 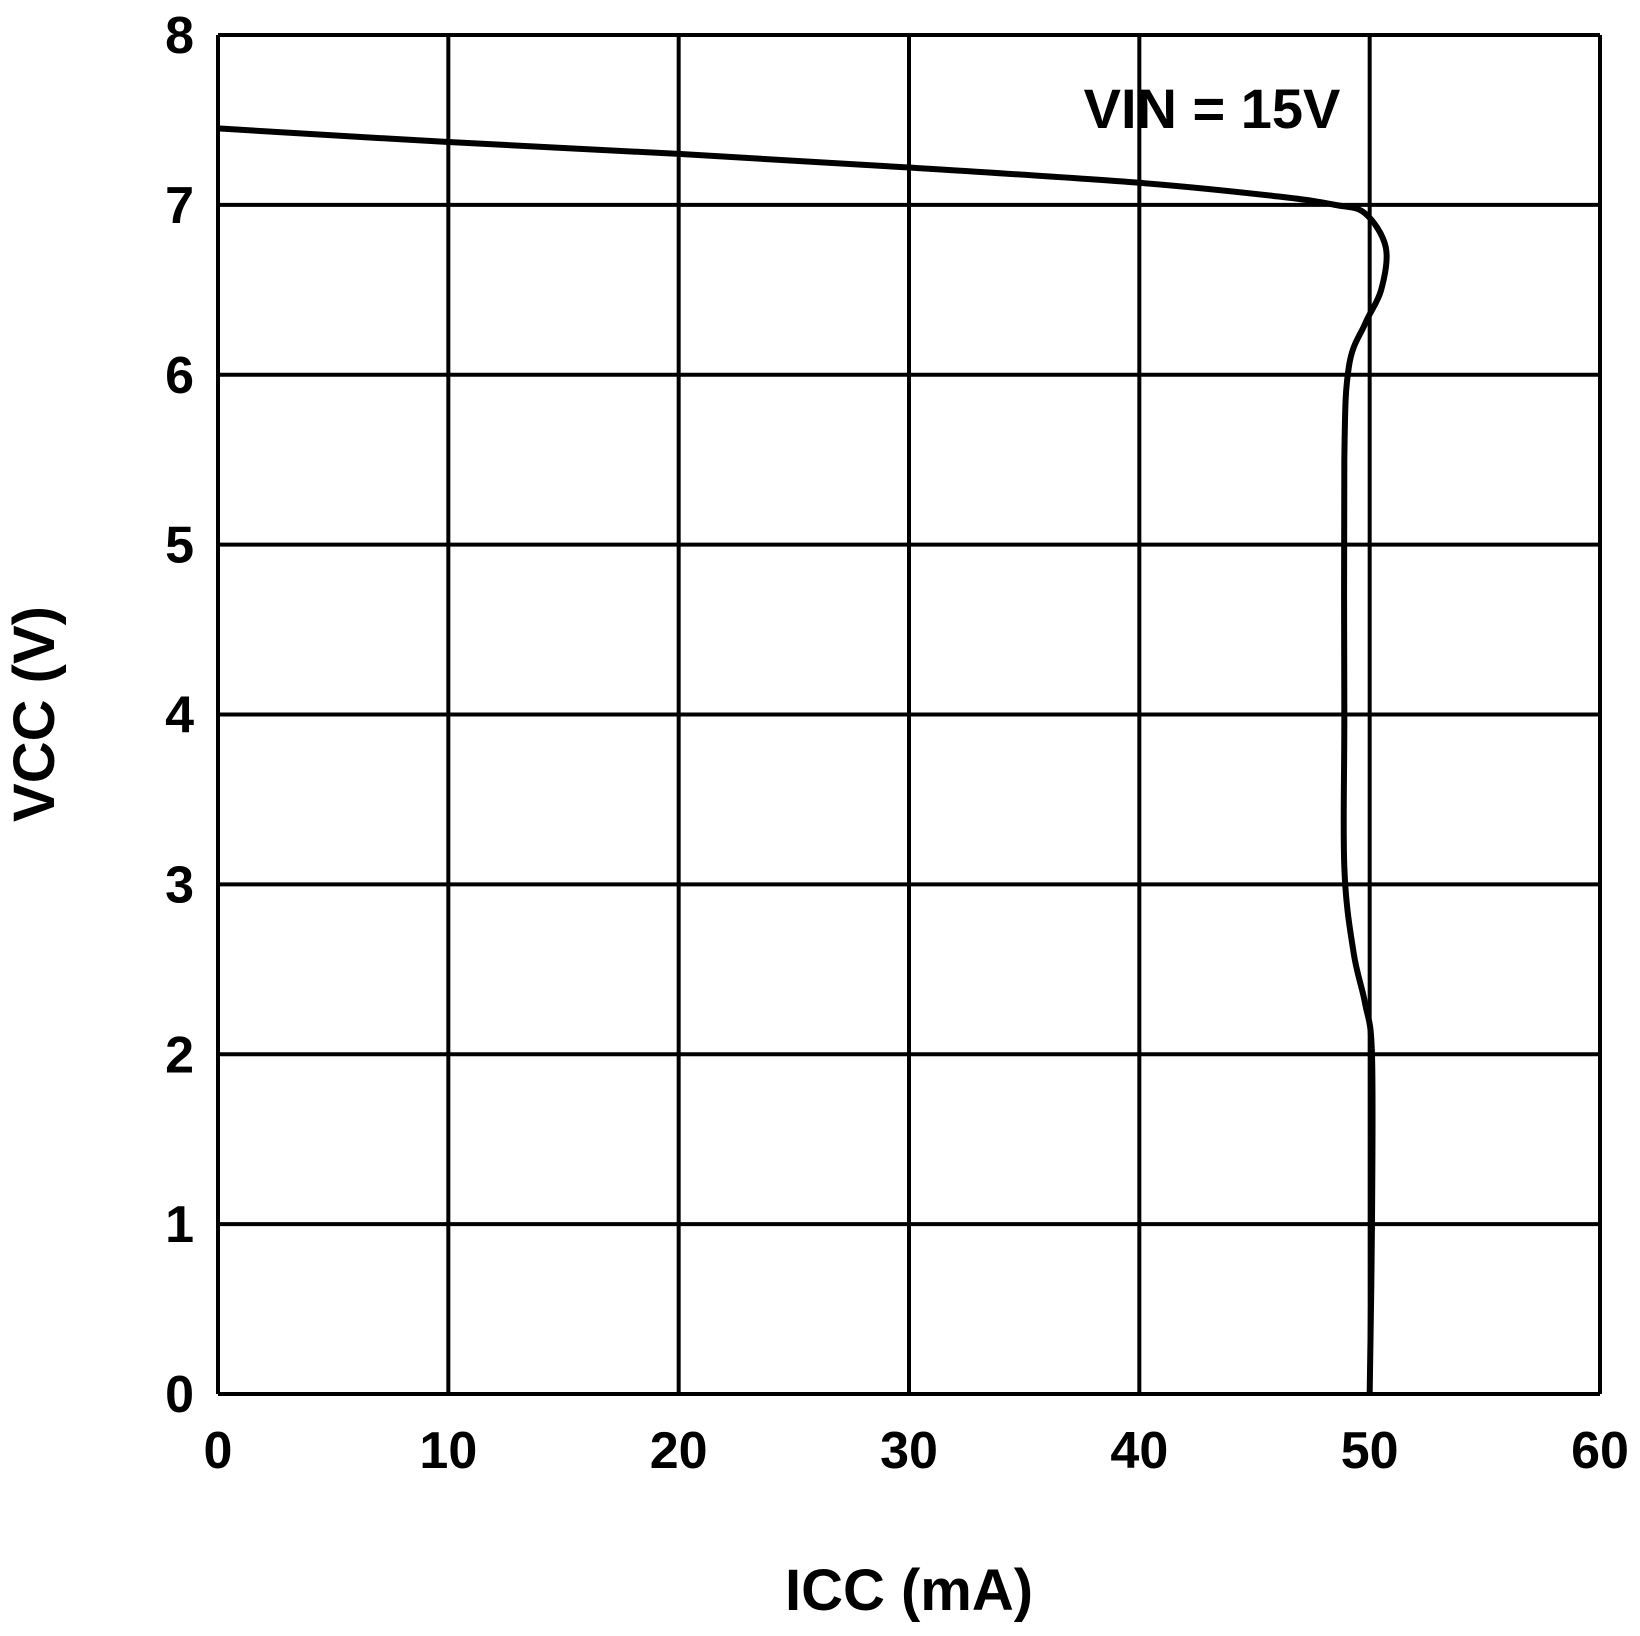 What do you see at coordinates (909, 1590) in the screenshot?
I see `x-axis-label: ICC (mA)` at bounding box center [909, 1590].